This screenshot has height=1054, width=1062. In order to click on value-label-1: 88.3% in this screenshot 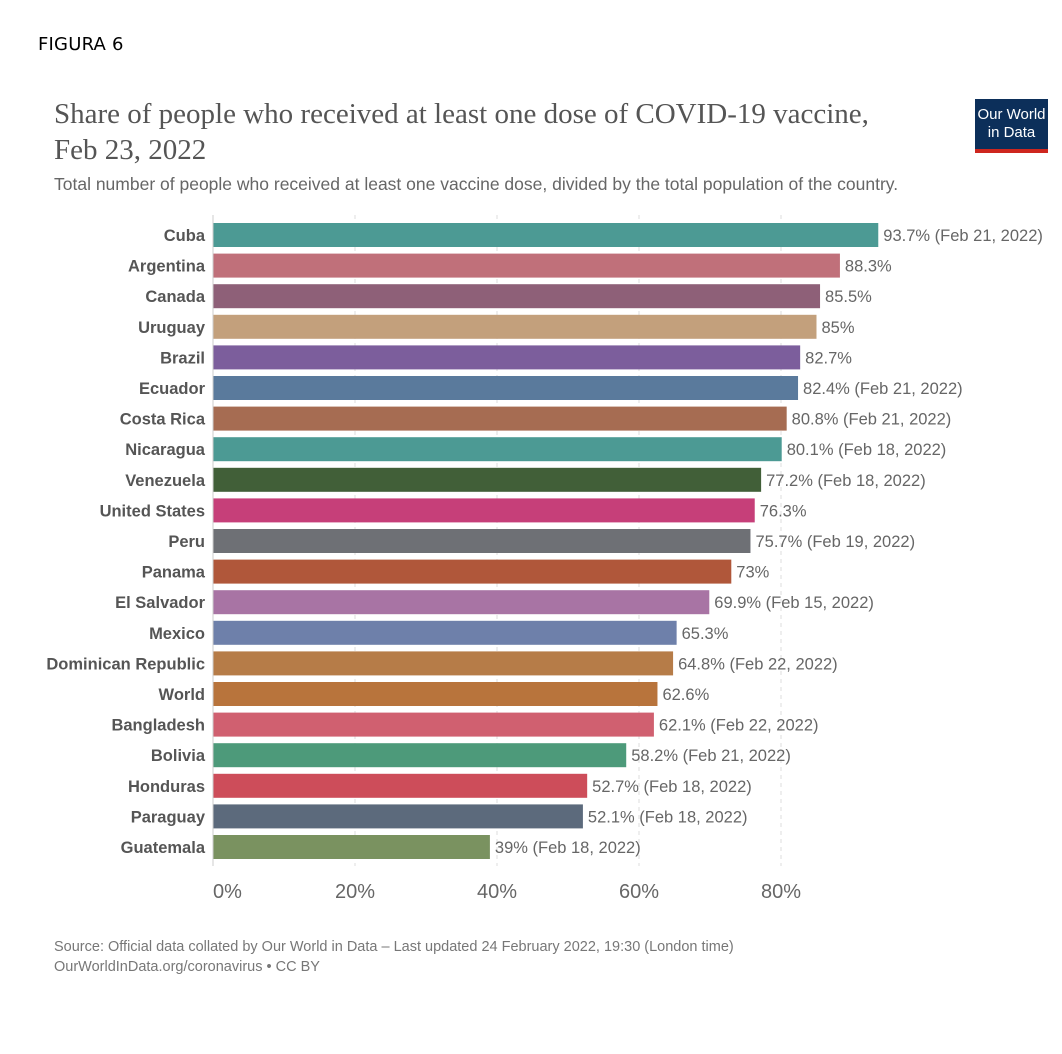, I will do `click(868, 267)`.